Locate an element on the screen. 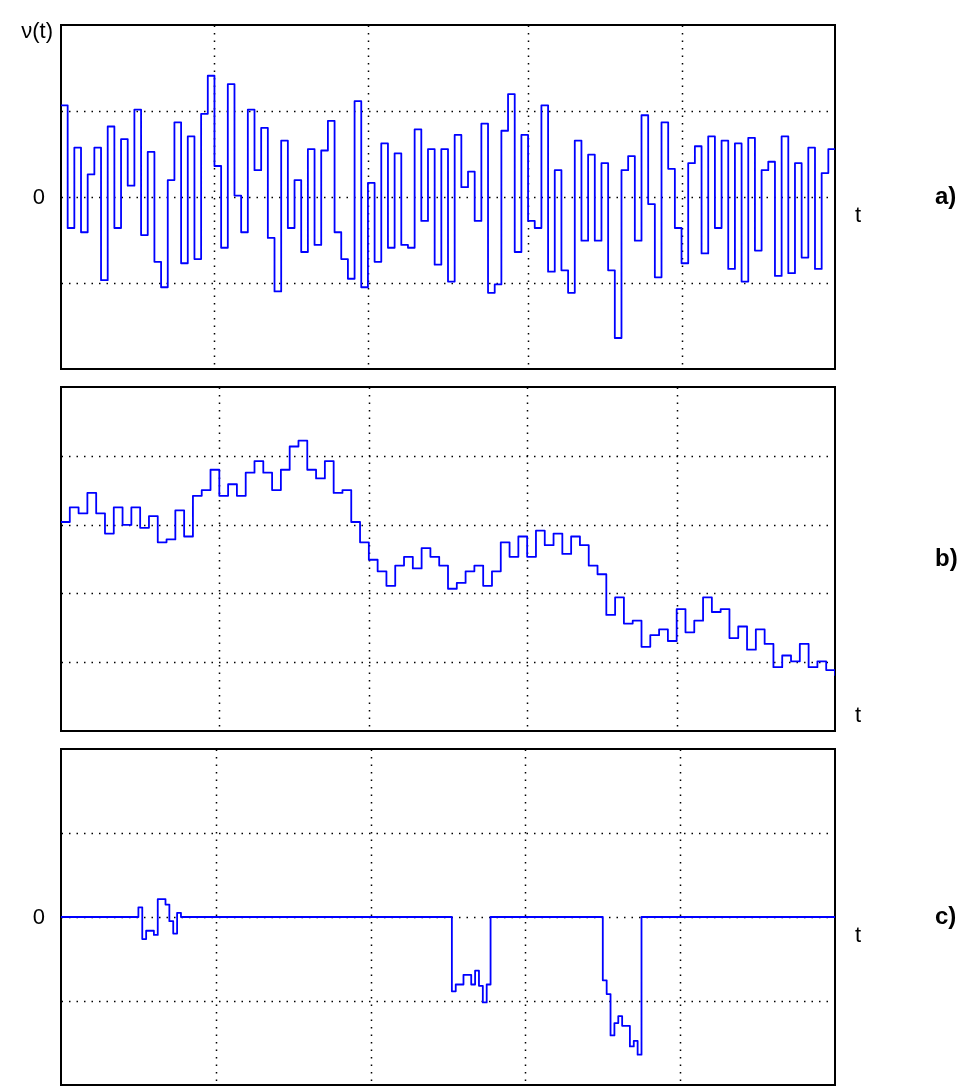 This screenshot has height=1086, width=970. y-axis-title: ν(t) is located at coordinates (37, 30).